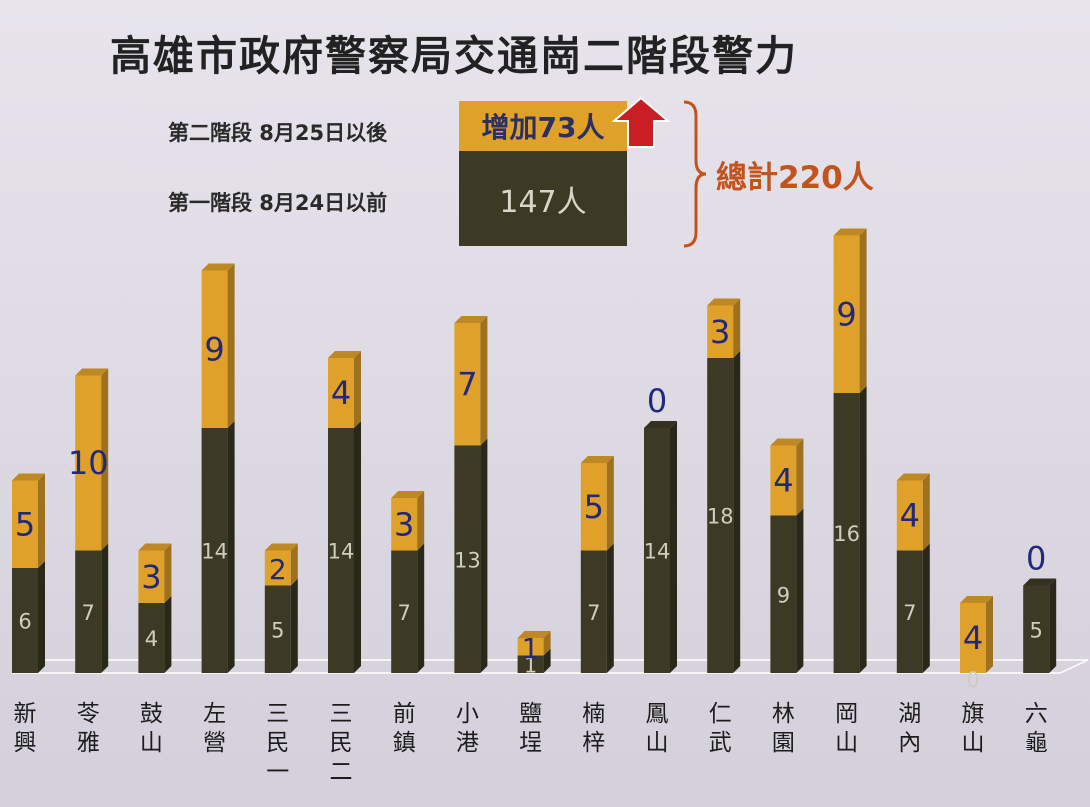  Describe the element at coordinates (737, 512) in the screenshot. I see `bar-stage1-11-side` at that location.